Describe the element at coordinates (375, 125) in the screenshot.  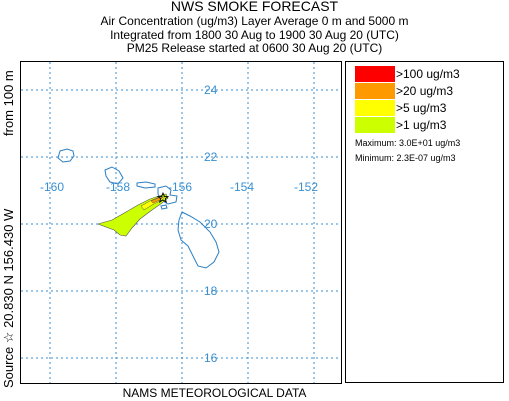
I see `legend-swatch-gt1` at that location.